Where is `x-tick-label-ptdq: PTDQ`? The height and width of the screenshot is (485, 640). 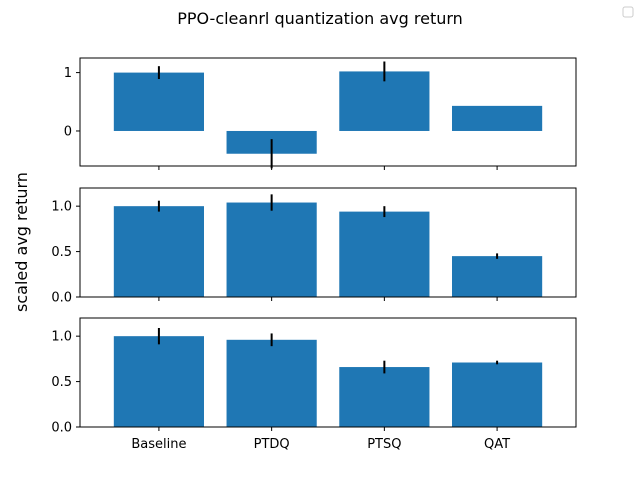 x-tick-label-ptdq: PTDQ is located at coordinates (272, 444).